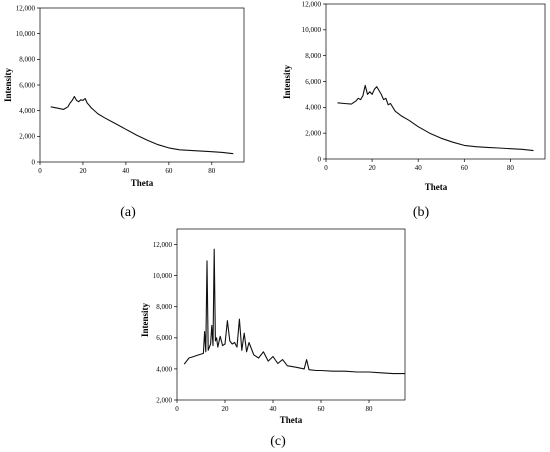 Image resolution: width=550 pixels, height=452 pixels. Describe the element at coordinates (128, 212) in the screenshot. I see `panel-label-a: (a)` at that location.